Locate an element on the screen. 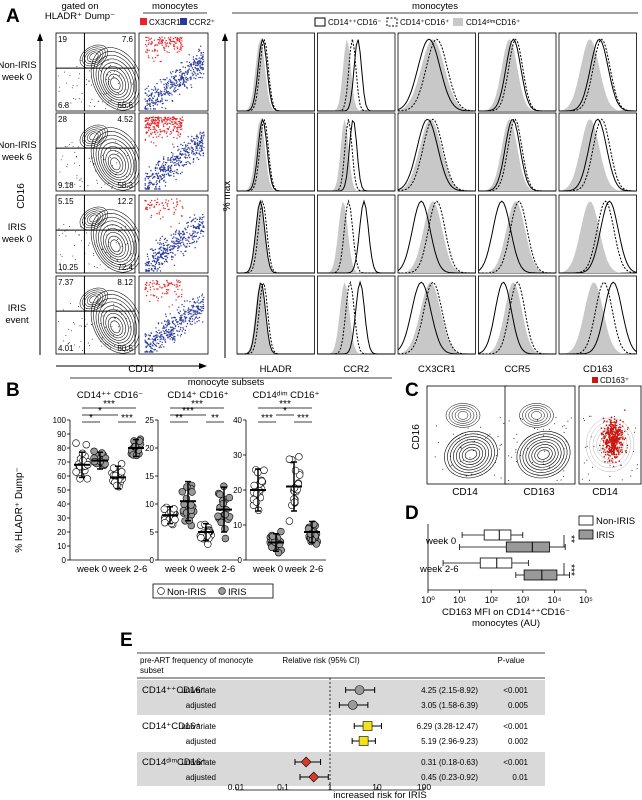 Image resolution: width=642 pixels, height=800 pixels. row-label: week 0 is located at coordinates (16, 77).